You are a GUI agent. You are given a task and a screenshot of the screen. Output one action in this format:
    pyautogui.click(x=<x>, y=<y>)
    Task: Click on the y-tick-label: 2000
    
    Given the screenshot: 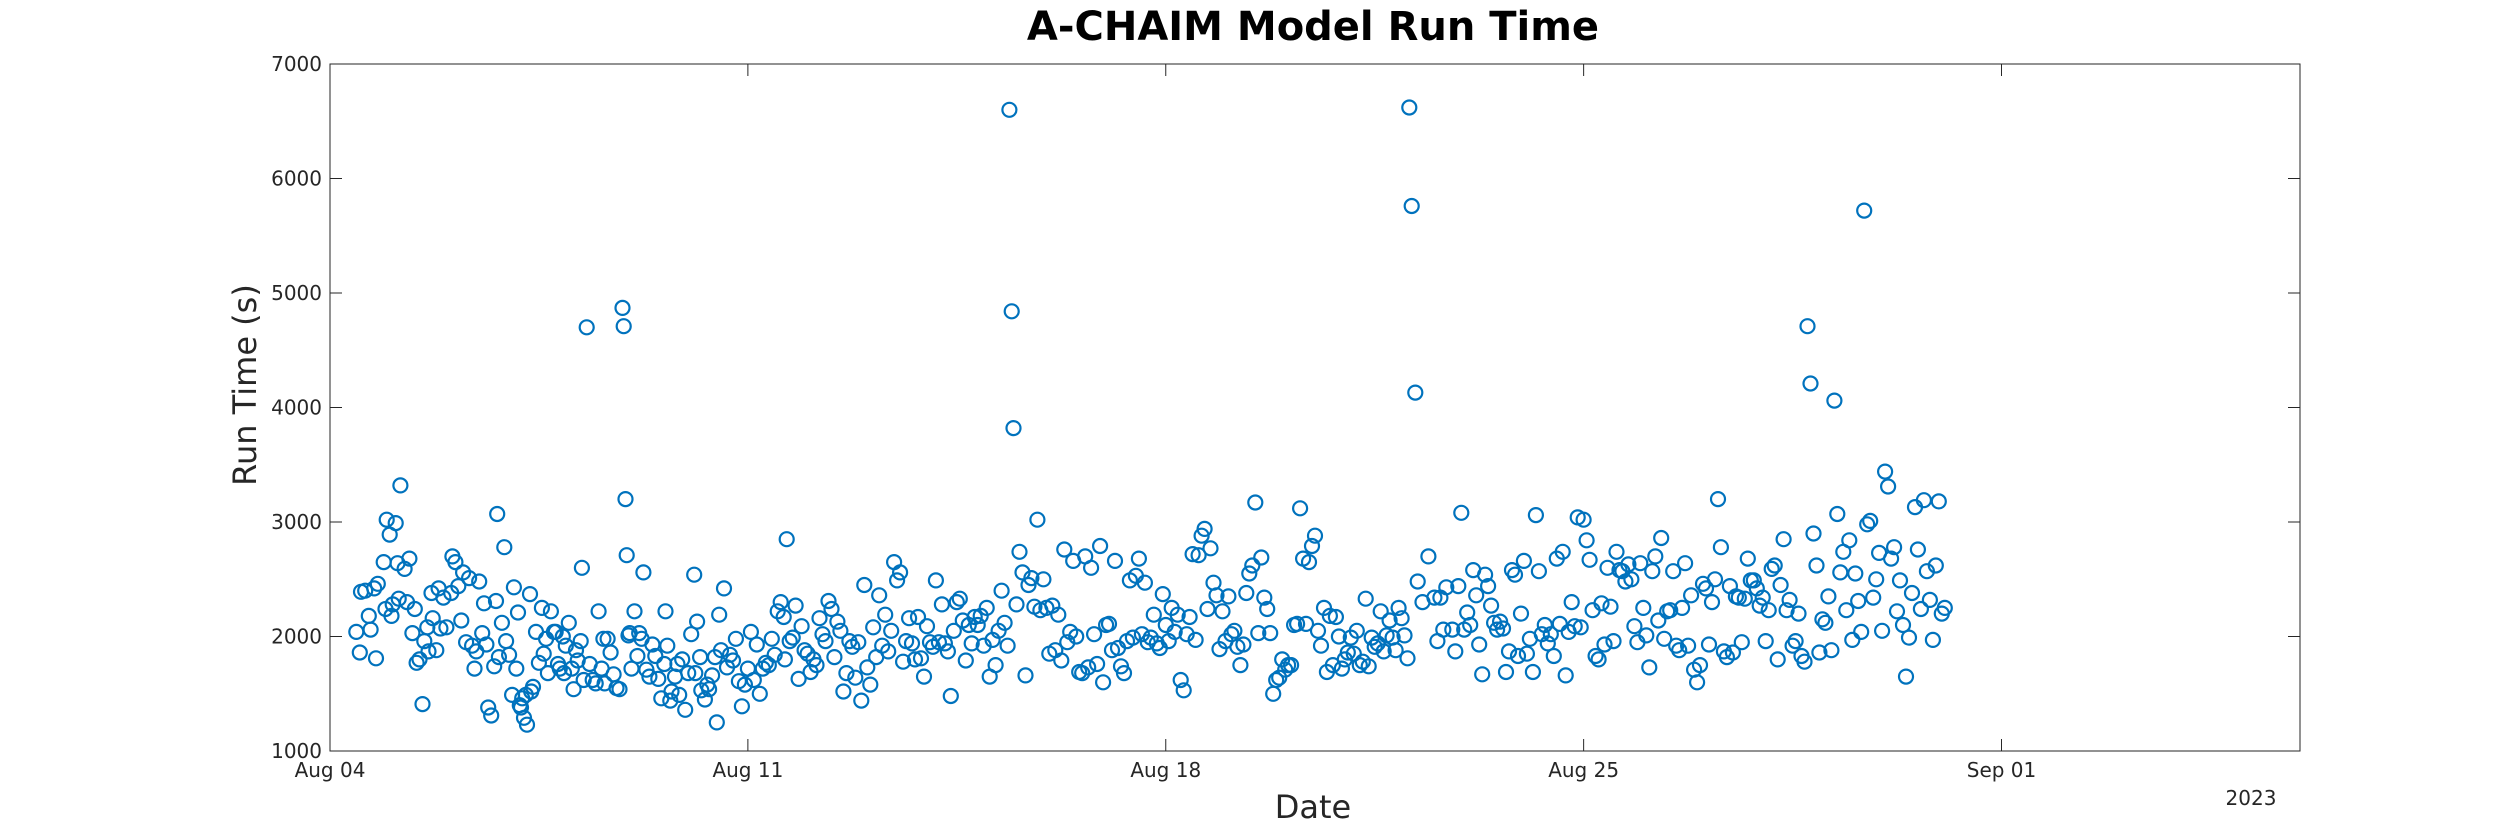 What is the action you would take?
    pyautogui.click(x=296, y=637)
    